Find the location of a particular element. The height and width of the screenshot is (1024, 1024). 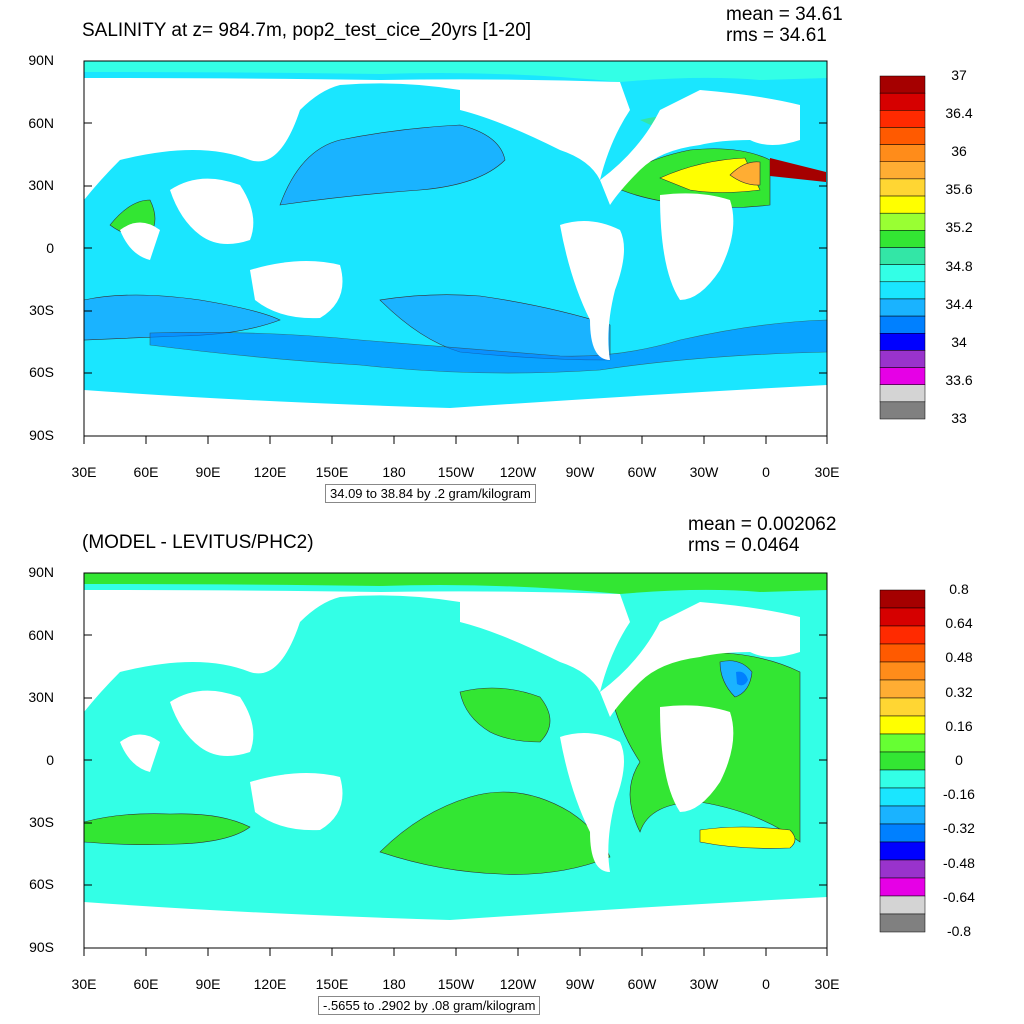

colorbar-label: 36.4 is located at coordinates (959, 113).